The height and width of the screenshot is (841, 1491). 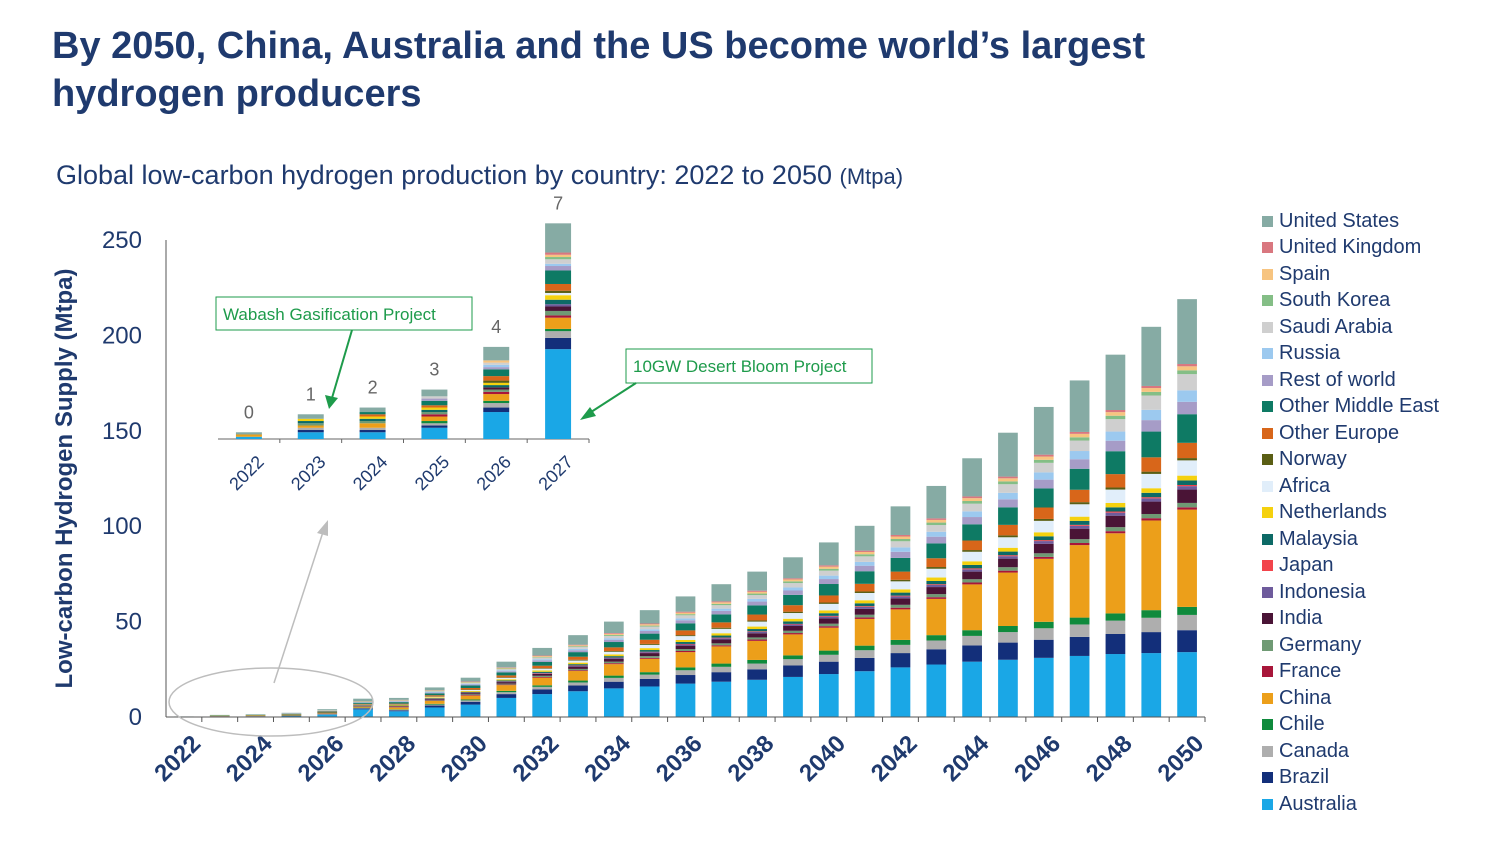 I want to click on inset-bar-netherlands-2023, so click(x=310, y=420).